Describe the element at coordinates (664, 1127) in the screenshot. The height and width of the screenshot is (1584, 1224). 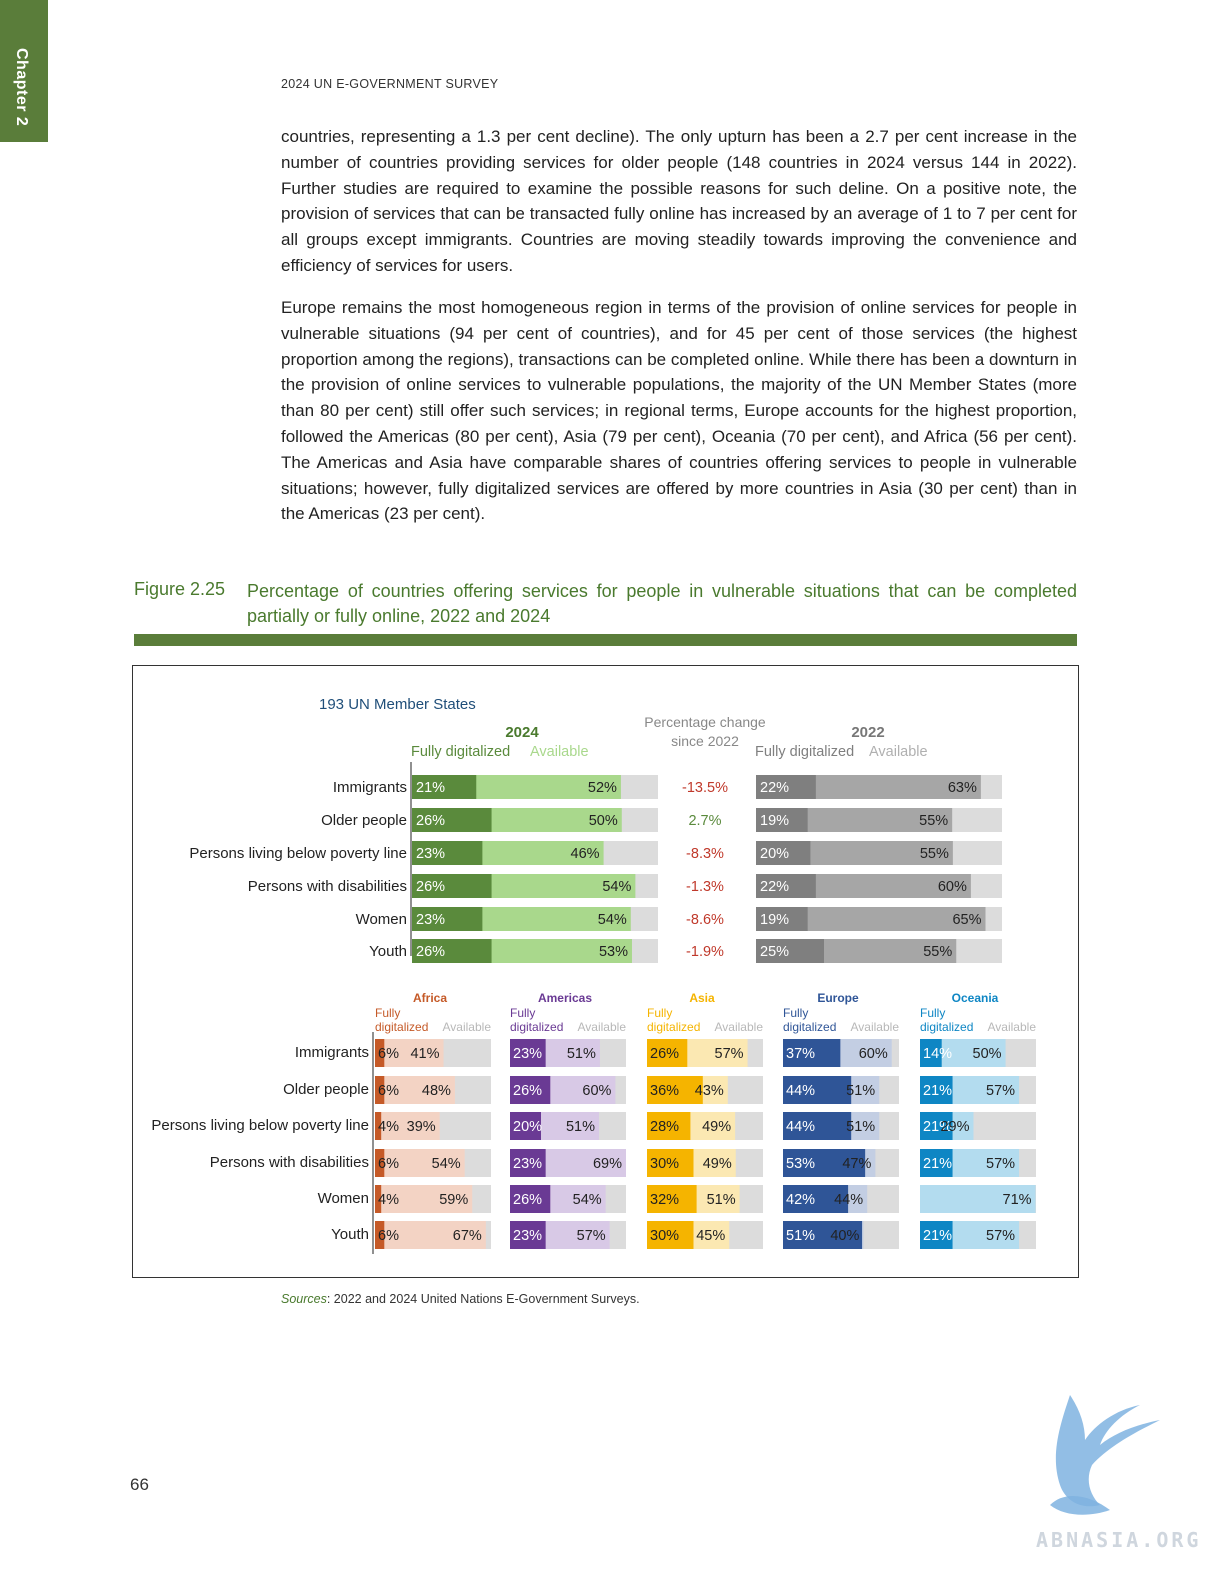
I see `region-label-fully: 28%` at that location.